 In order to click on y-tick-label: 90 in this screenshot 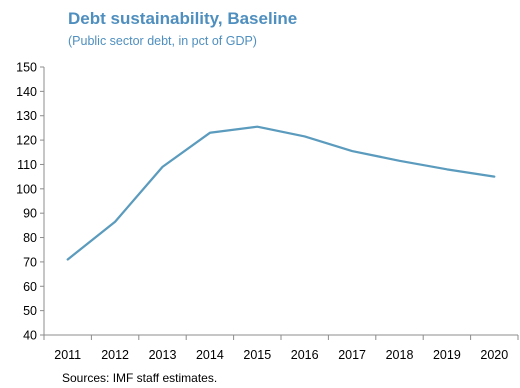, I will do `click(30, 214)`.